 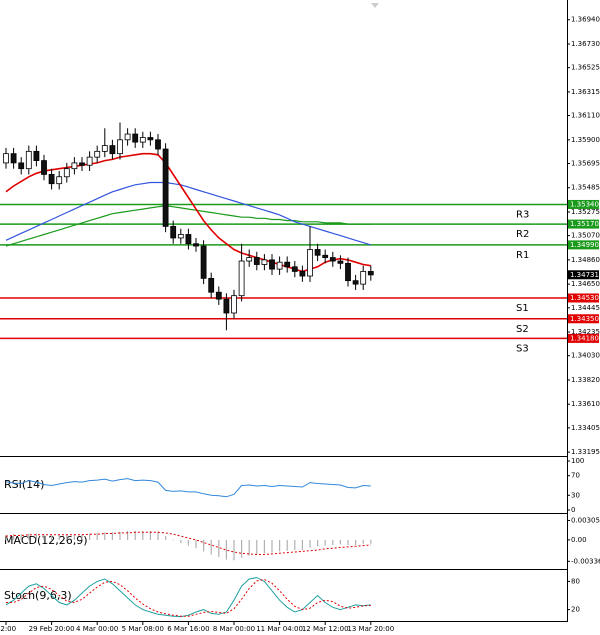 What do you see at coordinates (370, 629) in the screenshot?
I see `x-tick-label: 13 Mar 20:00` at bounding box center [370, 629].